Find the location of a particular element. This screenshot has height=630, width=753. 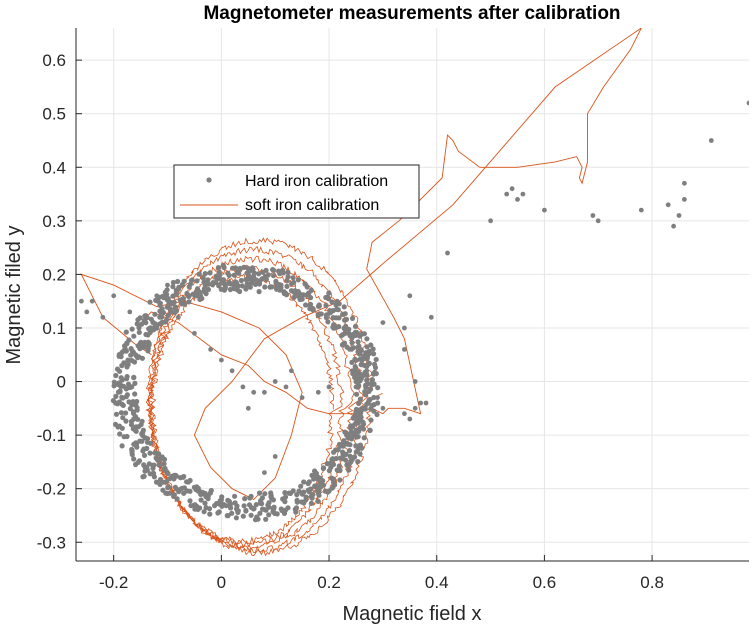

x-ticks: -0.2 0 0.2 0.4 0.6 0.8 is located at coordinates (381, 573).